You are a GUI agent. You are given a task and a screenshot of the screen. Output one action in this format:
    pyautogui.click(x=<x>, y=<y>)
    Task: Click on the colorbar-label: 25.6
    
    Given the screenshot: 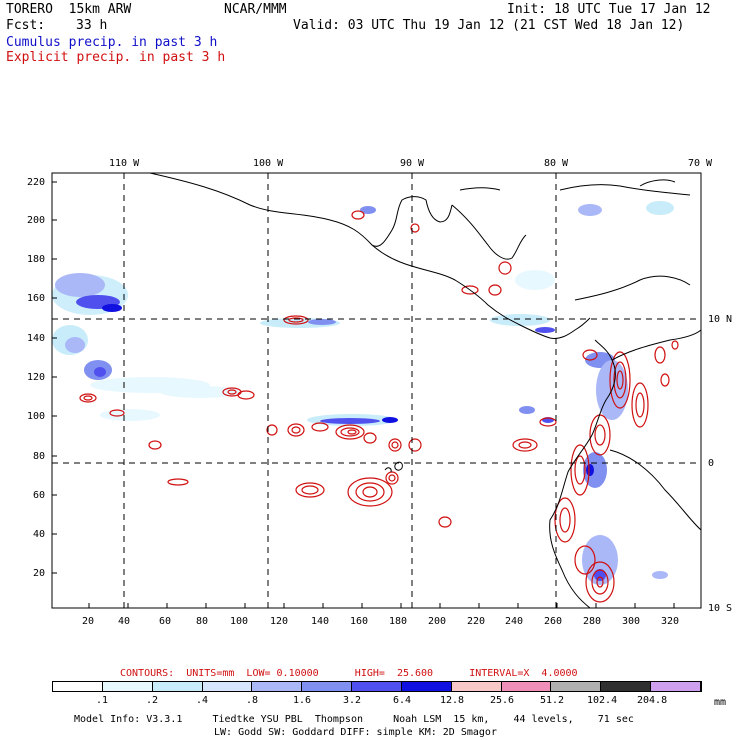 What is the action you would take?
    pyautogui.click(x=502, y=700)
    